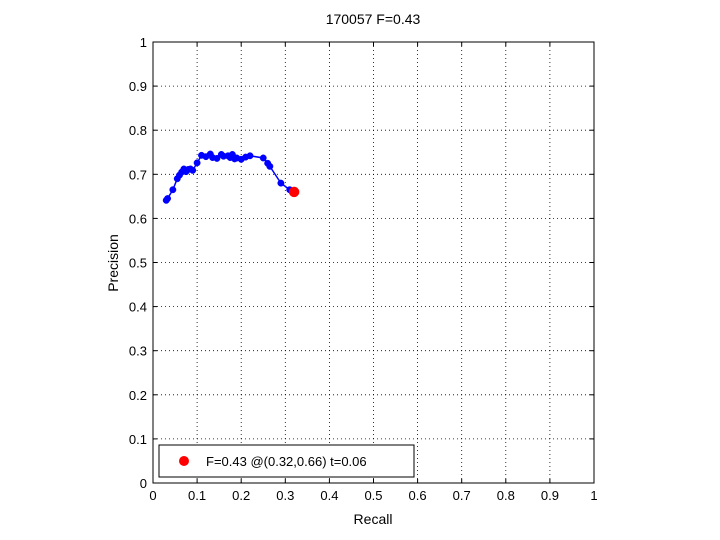 This screenshot has height=540, width=720. Describe the element at coordinates (143, 42) in the screenshot. I see `y-tick-label: 1` at that location.